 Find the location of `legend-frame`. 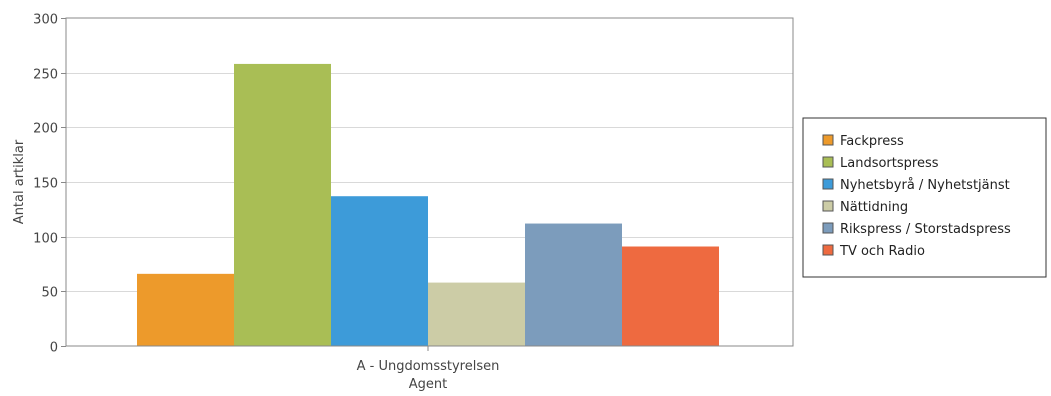

legend-frame is located at coordinates (924, 197).